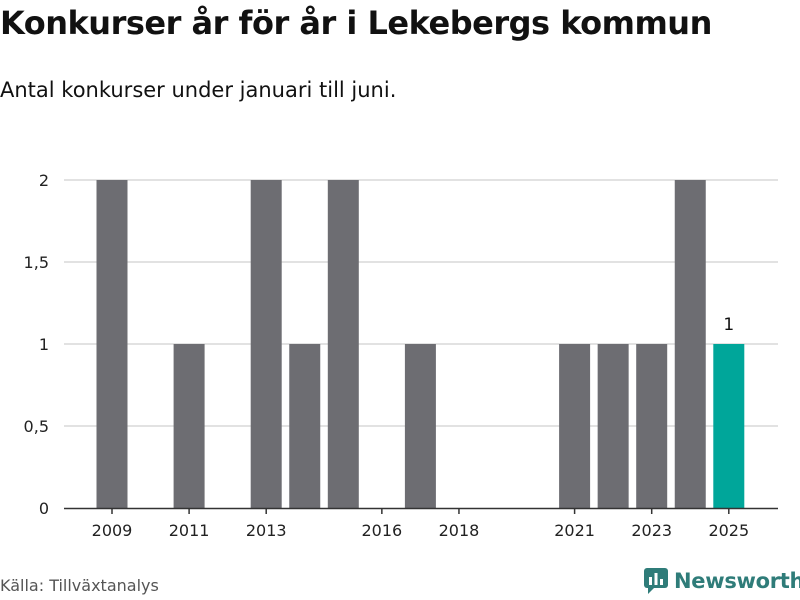 The width and height of the screenshot is (800, 600). Describe the element at coordinates (613, 426) in the screenshot. I see `bar-2022` at that location.